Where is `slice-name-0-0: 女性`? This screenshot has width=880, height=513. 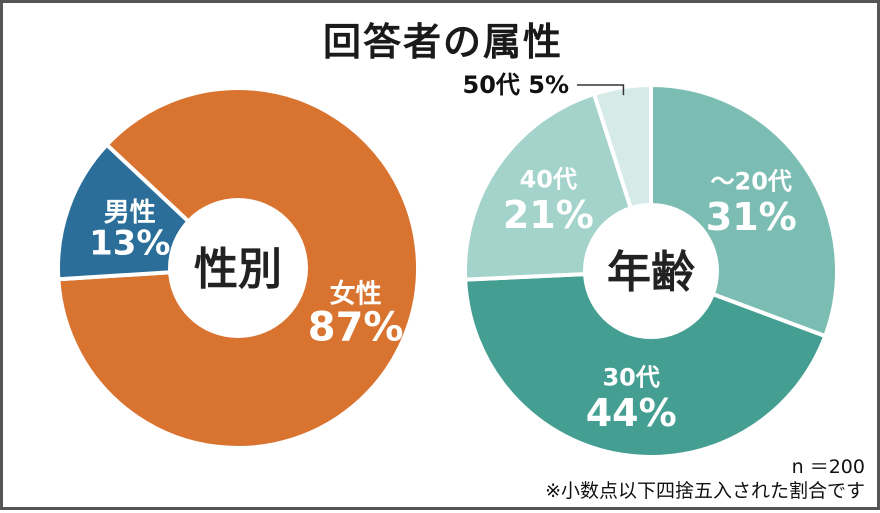
slice-name-0-0: 女性 is located at coordinates (356, 293).